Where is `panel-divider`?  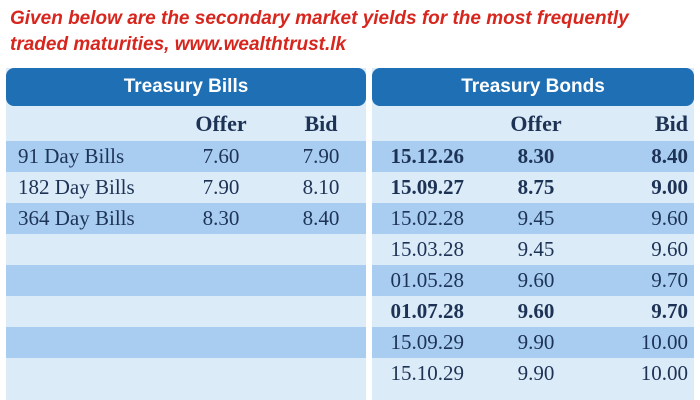 panel-divider is located at coordinates (369, 234).